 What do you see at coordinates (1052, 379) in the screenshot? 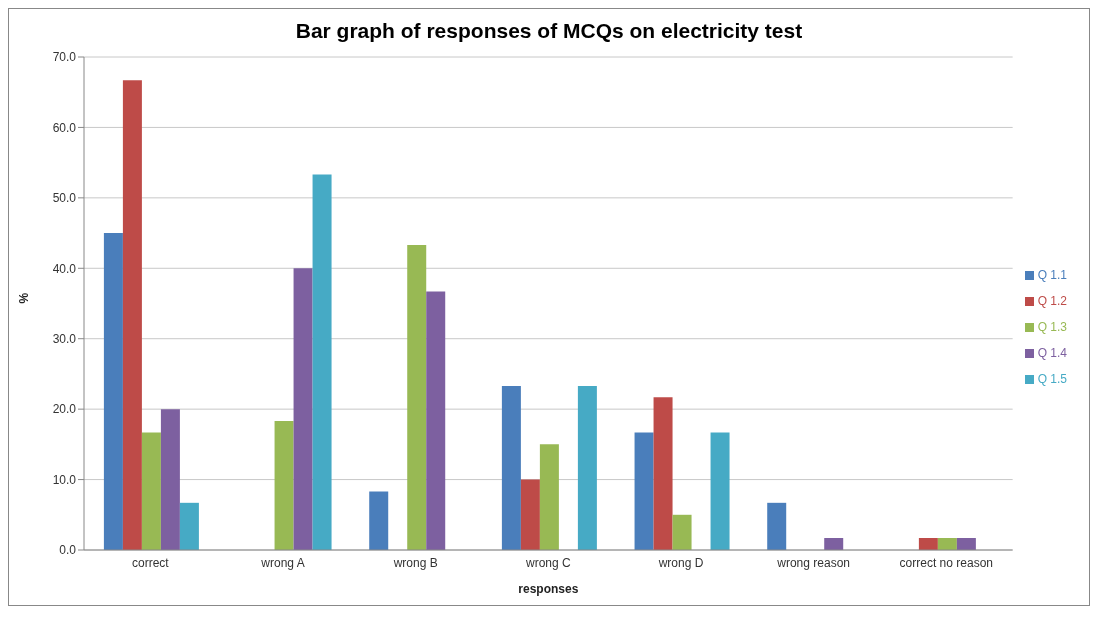
I see `legend-label: Q 1.5` at bounding box center [1052, 379].